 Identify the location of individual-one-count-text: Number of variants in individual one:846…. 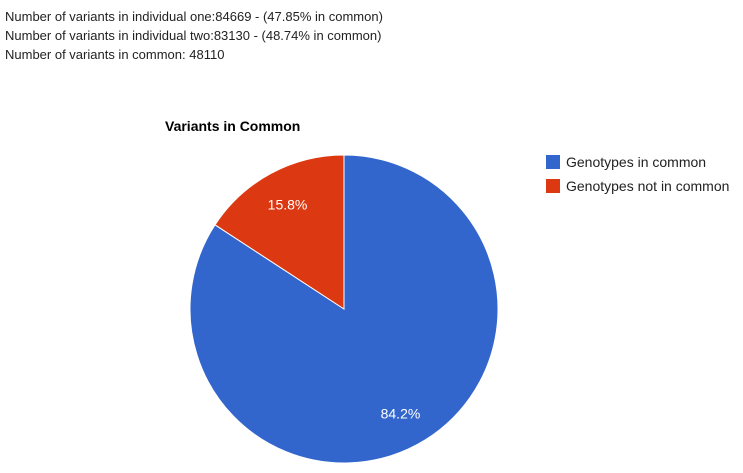
(194, 16).